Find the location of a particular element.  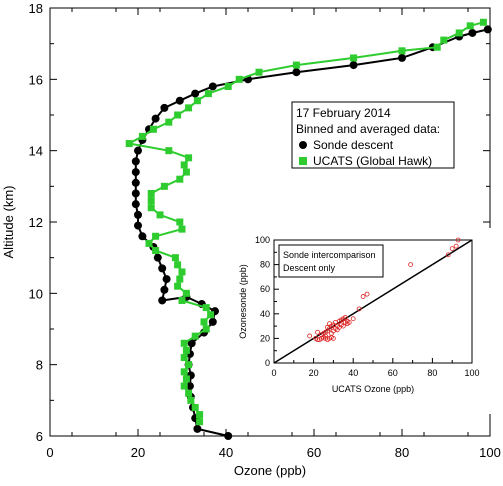

inset-x-tick-label: 0 is located at coordinates (273, 373).